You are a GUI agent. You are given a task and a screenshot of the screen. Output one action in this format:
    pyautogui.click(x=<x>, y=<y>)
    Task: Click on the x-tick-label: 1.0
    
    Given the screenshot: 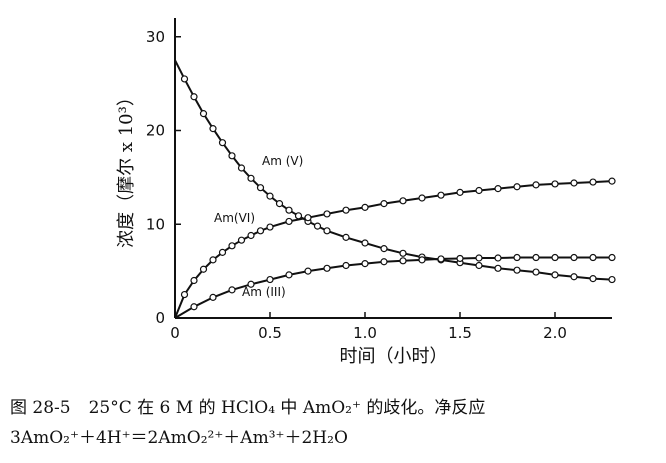 What is the action you would take?
    pyautogui.click(x=365, y=333)
    